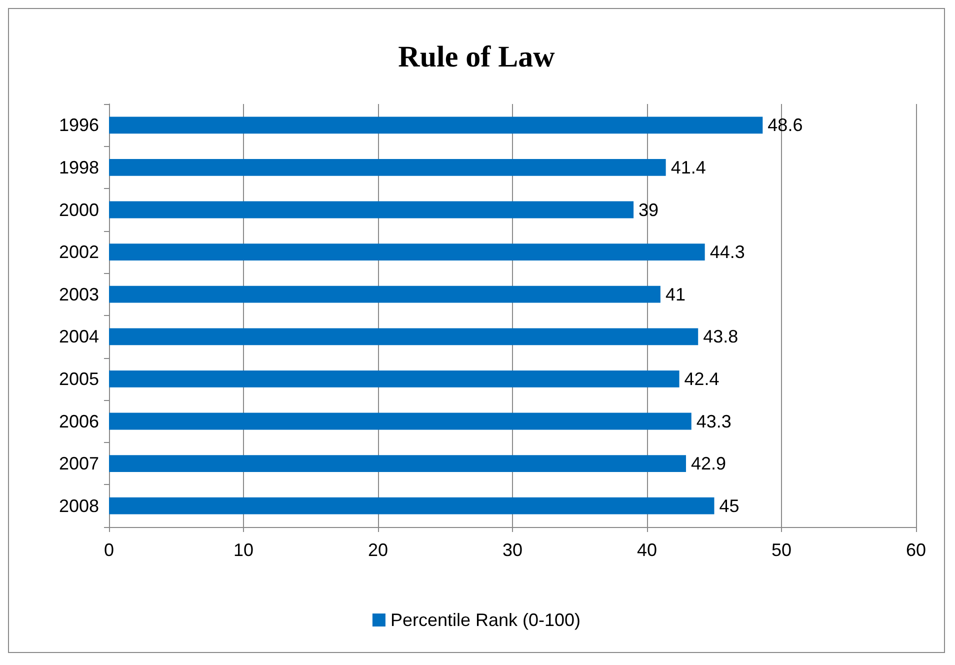 This screenshot has height=665, width=955. What do you see at coordinates (708, 464) in the screenshot?
I see `data-label: 42.9` at bounding box center [708, 464].